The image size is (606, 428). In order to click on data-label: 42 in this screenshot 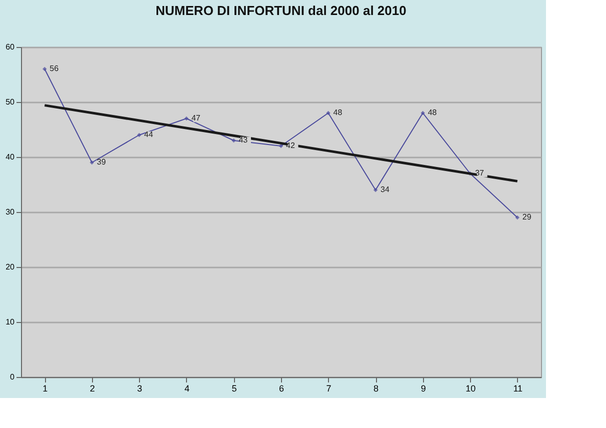, I will do `click(291, 145)`.